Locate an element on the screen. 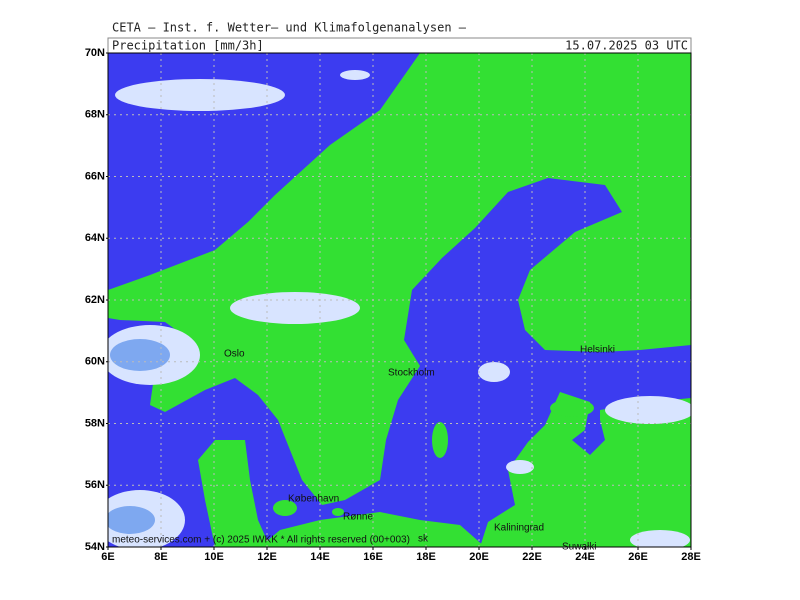  lat-label: 70N is located at coordinates (95, 53).